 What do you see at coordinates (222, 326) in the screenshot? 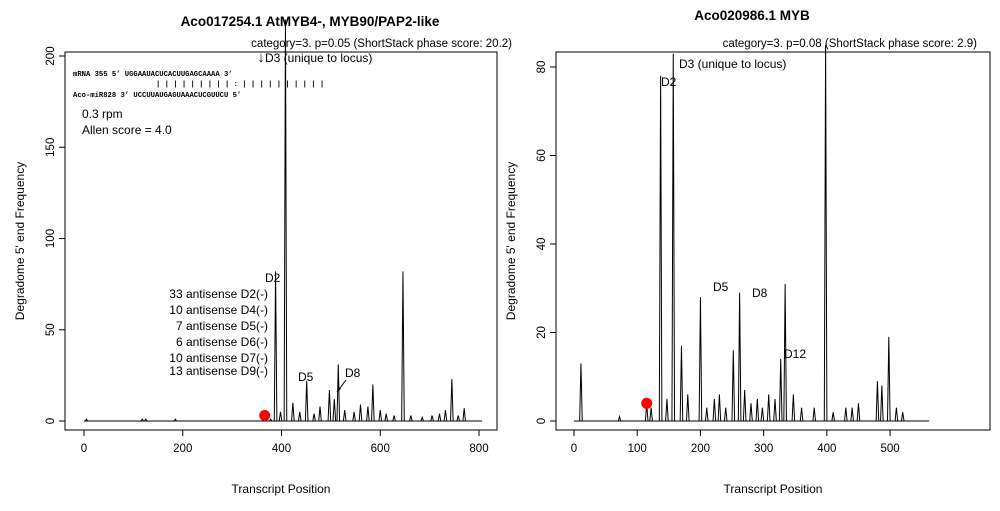
I see `antisense-item: 7 antisense D5(-)` at bounding box center [222, 326].